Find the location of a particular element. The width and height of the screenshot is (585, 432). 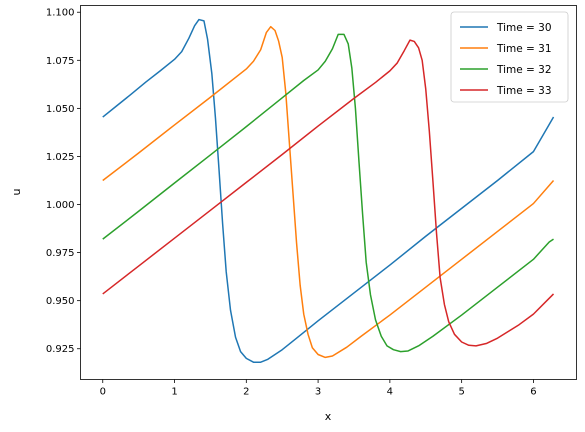

x-tick-label: 1 is located at coordinates (174, 392).